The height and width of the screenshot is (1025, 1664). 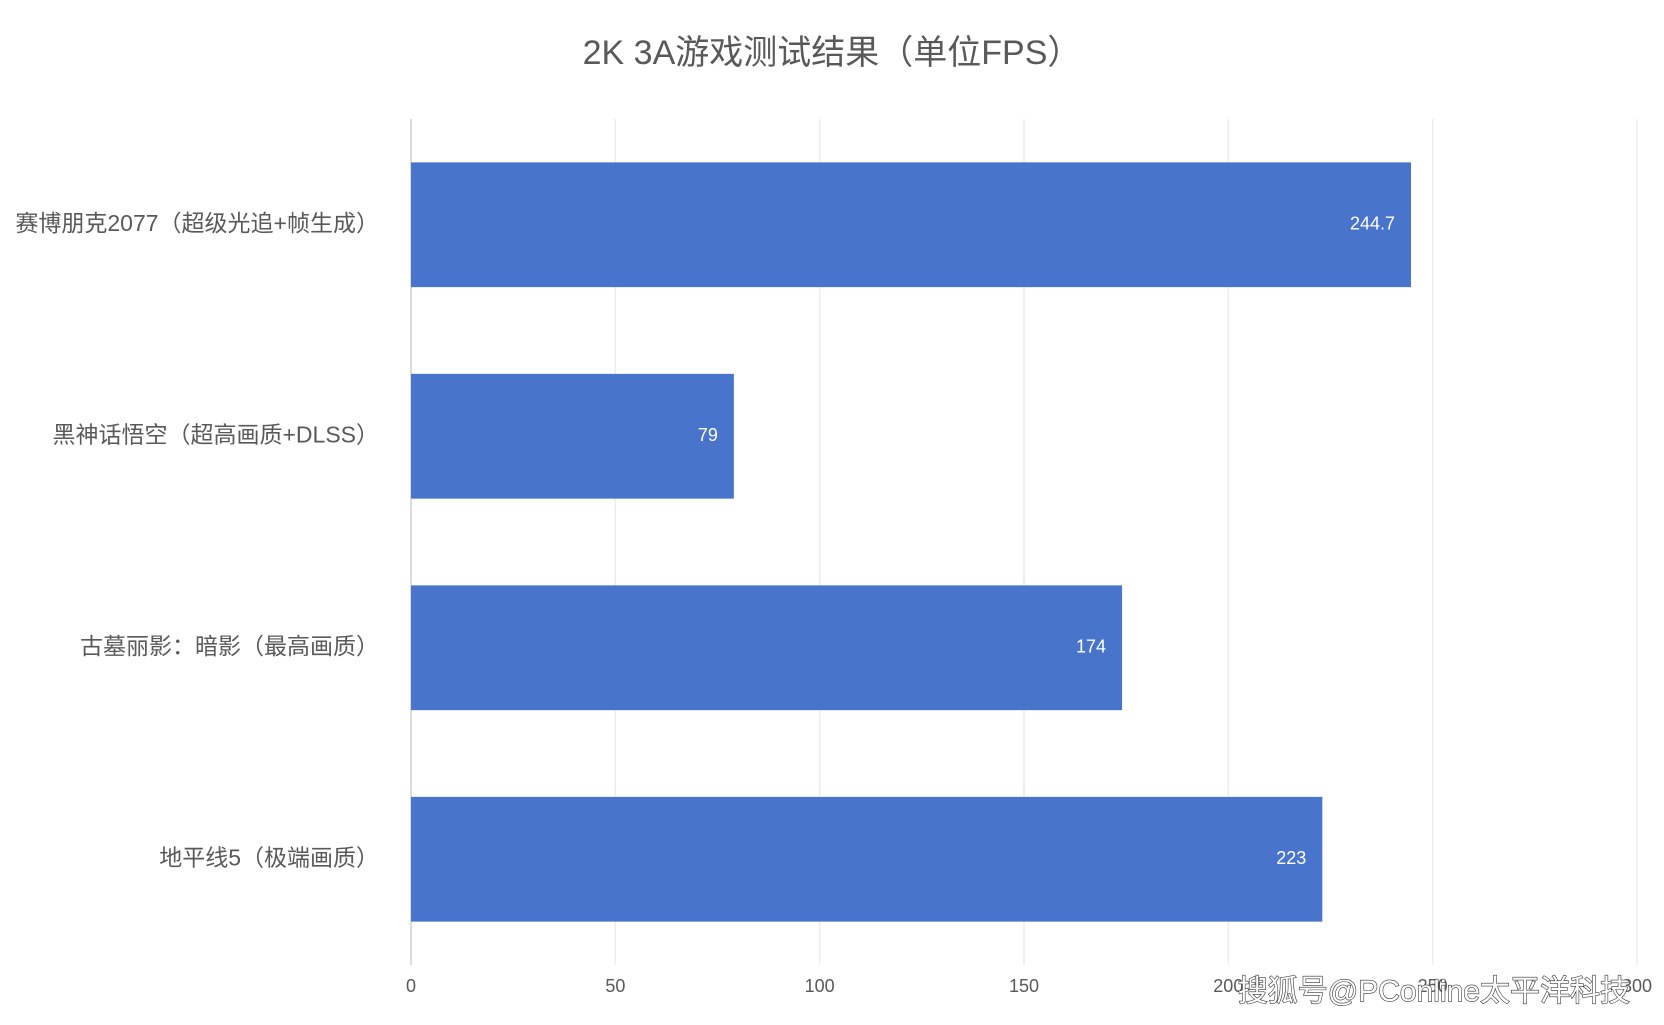 I want to click on chart-title: 2K 3A游戏测试结果（单位FPS）, so click(x=832, y=53).